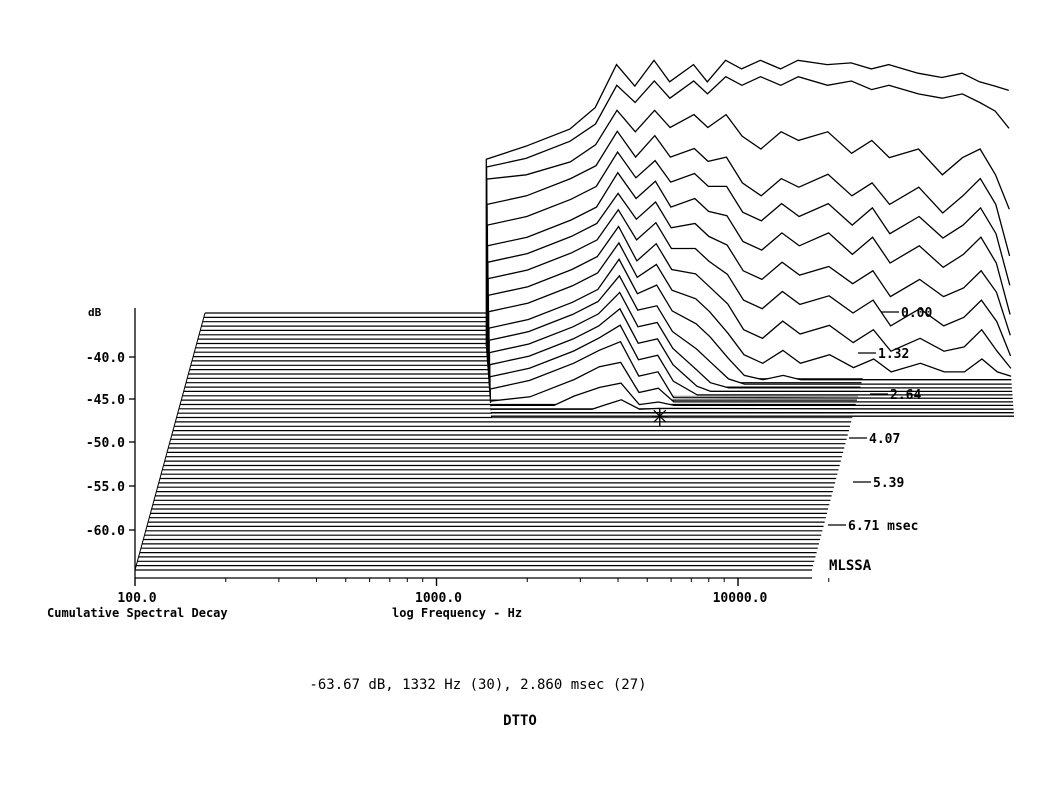 The image size is (1047, 794). I want to click on y-axis-label: dB, so click(95, 312).